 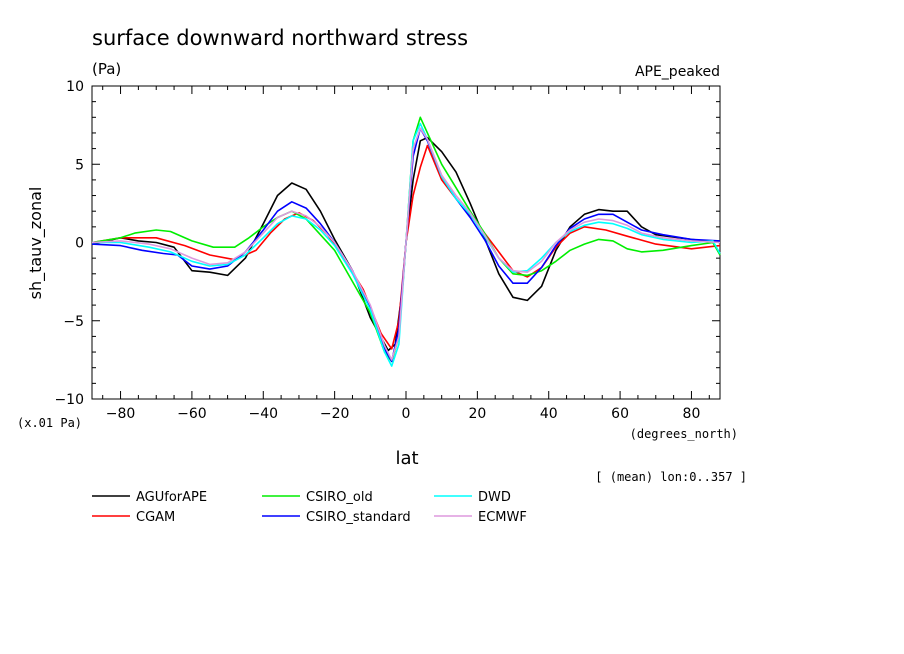 What do you see at coordinates (280, 38) in the screenshot?
I see `chart-title: surface downward northward stress` at bounding box center [280, 38].